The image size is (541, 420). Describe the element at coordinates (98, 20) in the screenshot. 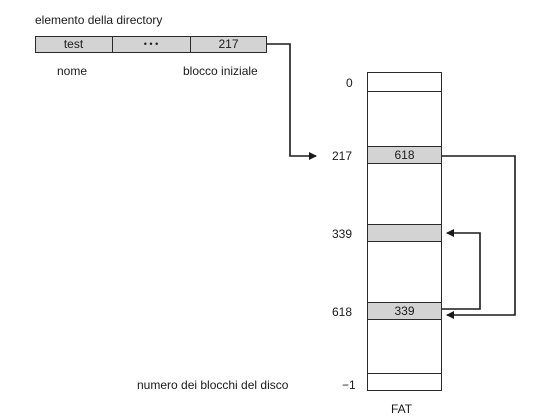

I see `directory-entry-title: elemento della directory` at that location.